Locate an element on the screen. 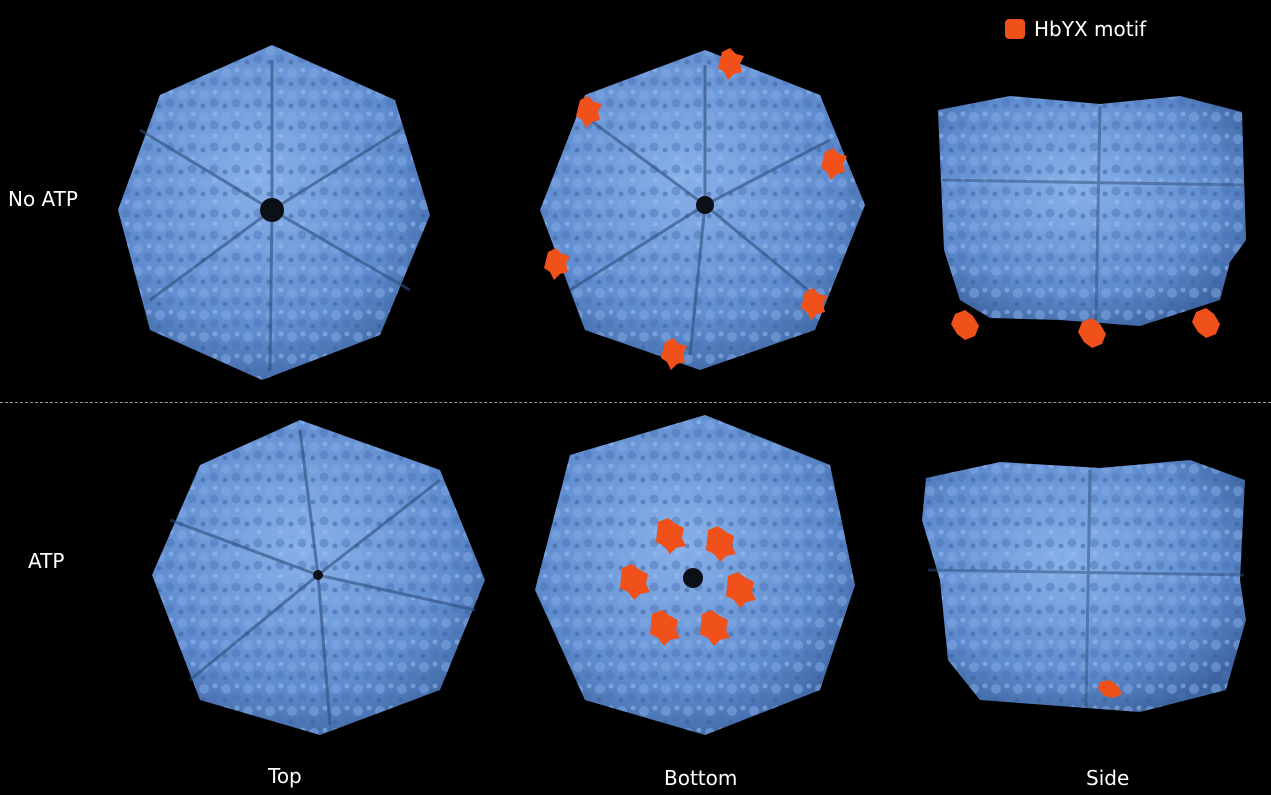 This screenshot has height=795, width=1271. column-label-bottom: Bottom is located at coordinates (701, 778).